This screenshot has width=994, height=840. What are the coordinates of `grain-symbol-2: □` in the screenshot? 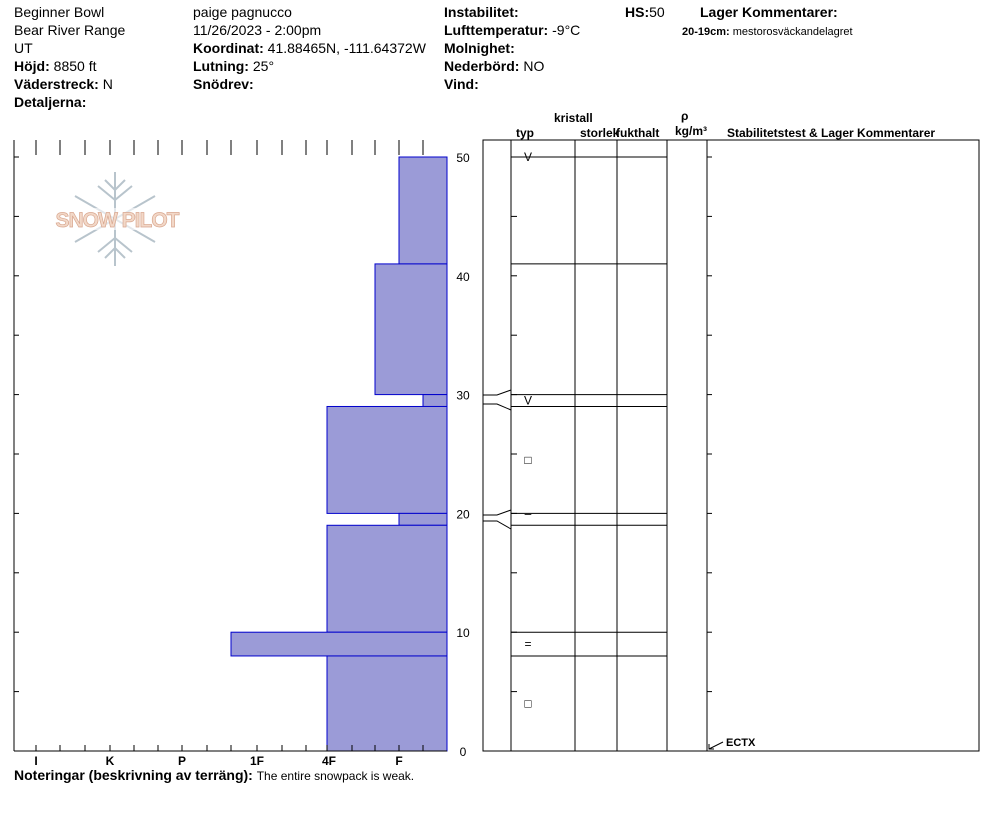 It's located at (527, 460).